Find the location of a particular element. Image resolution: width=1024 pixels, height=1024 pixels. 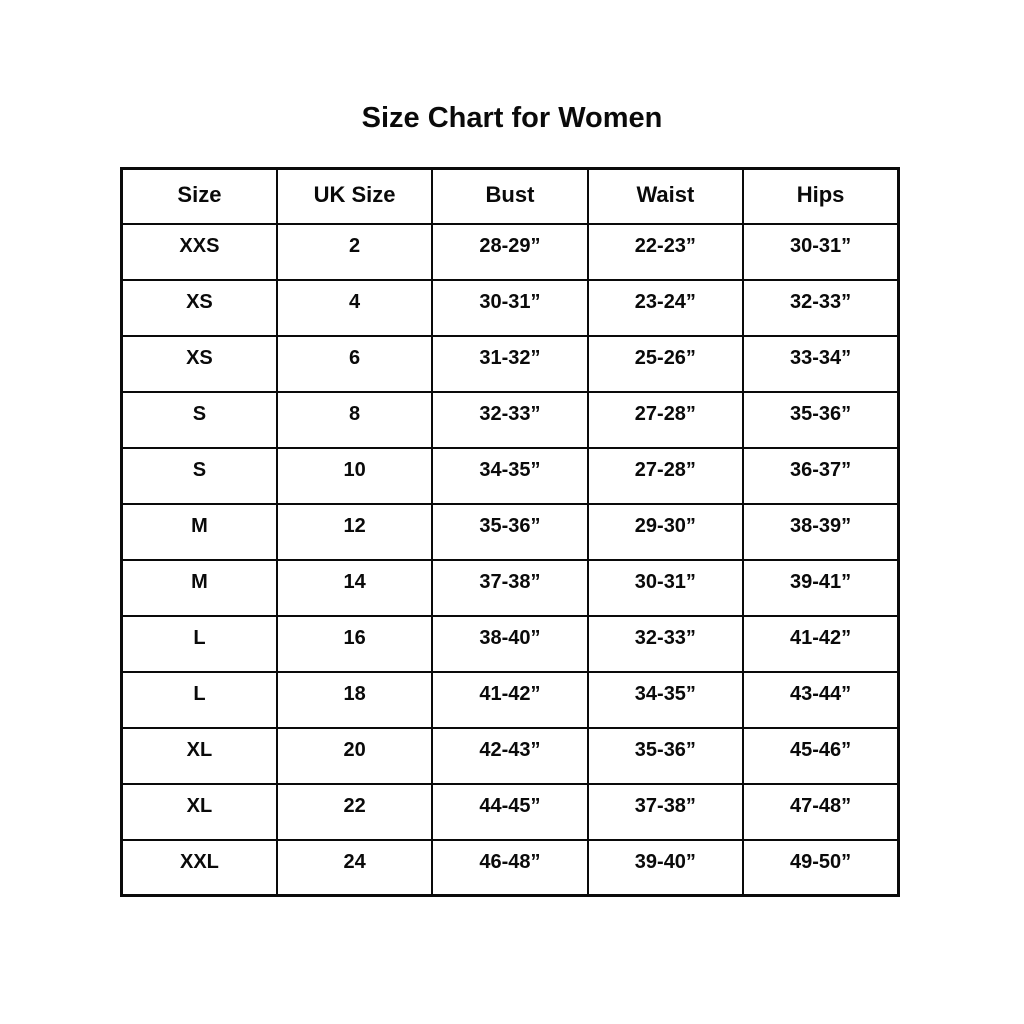

table-cell: 24 is located at coordinates (354, 867).